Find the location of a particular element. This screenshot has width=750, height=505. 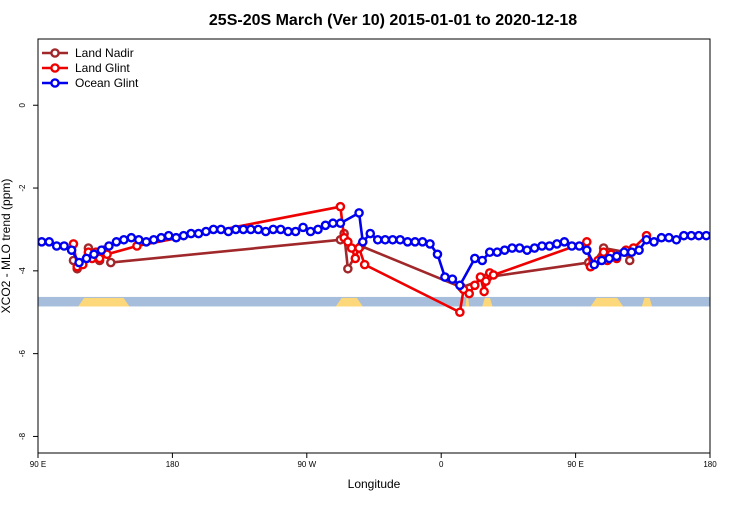

legend-label: Ocean Glint is located at coordinates (107, 83).